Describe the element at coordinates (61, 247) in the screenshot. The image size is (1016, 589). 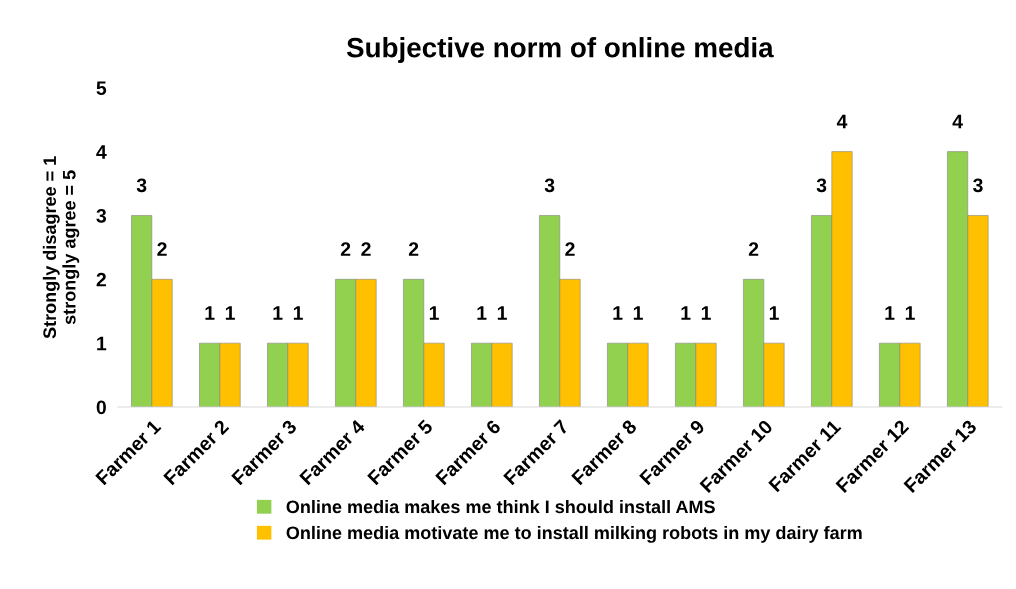
I see `y-axis-title: Strongly disagree = 1 strongly agree = 5` at that location.